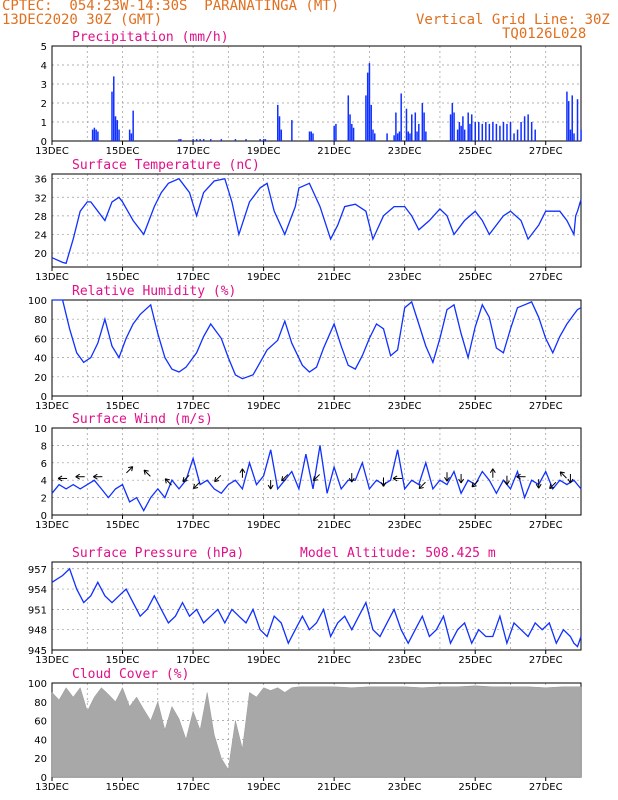  Describe the element at coordinates (44, 104) in the screenshot. I see `precipitation-ytick-label: 2` at that location.